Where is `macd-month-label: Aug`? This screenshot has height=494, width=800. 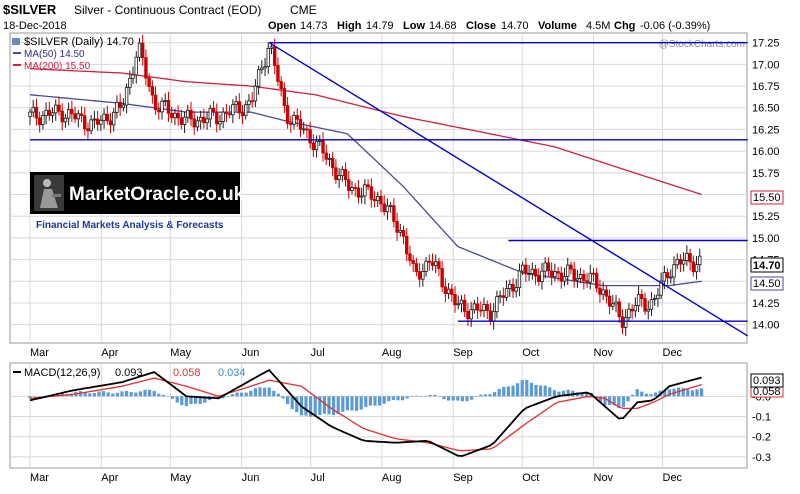 macd-month-label: Aug is located at coordinates (392, 478).